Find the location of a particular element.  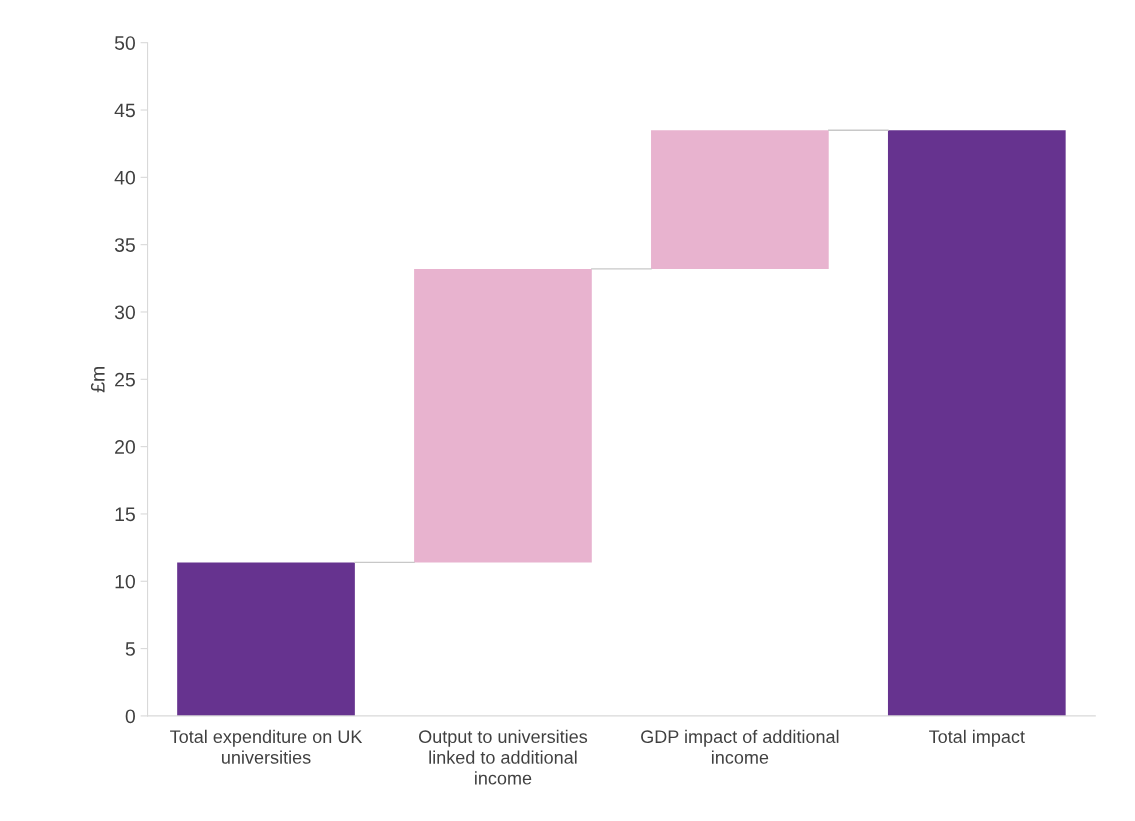

y-tick-label: 30 is located at coordinates (124, 312).